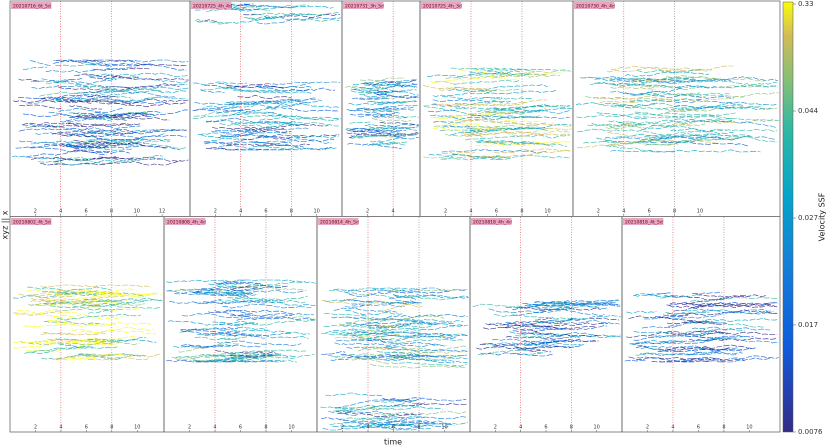 The image size is (830, 447). I want to click on panel-label: 20210802_4t_5d, so click(32, 222).